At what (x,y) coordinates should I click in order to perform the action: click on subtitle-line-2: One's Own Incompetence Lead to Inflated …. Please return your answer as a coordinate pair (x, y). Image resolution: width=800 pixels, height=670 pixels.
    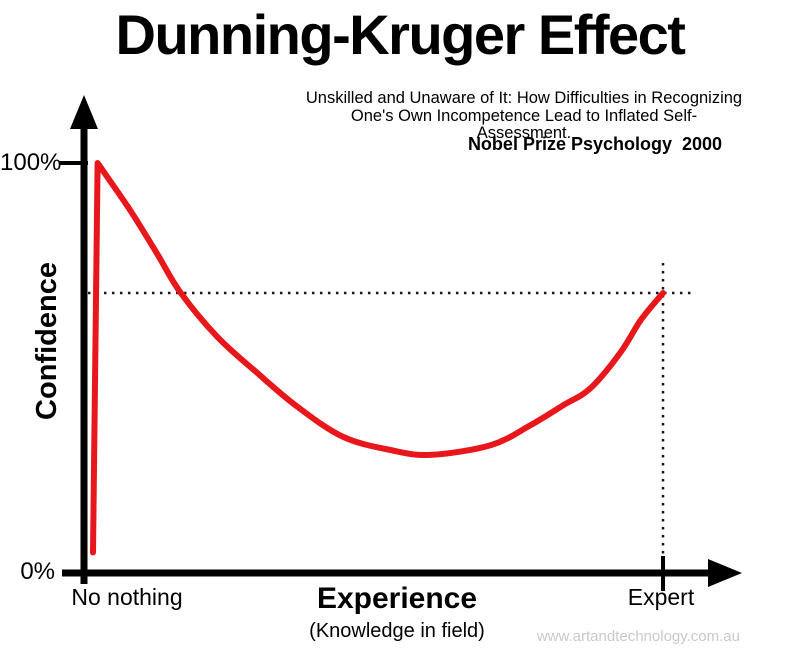
    Looking at the image, I should click on (524, 124).